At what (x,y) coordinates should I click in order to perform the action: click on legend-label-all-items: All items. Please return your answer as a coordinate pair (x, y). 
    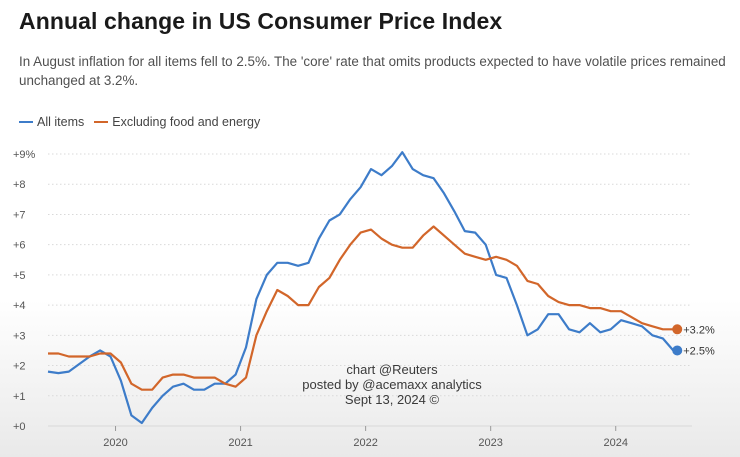
    Looking at the image, I should click on (61, 122).